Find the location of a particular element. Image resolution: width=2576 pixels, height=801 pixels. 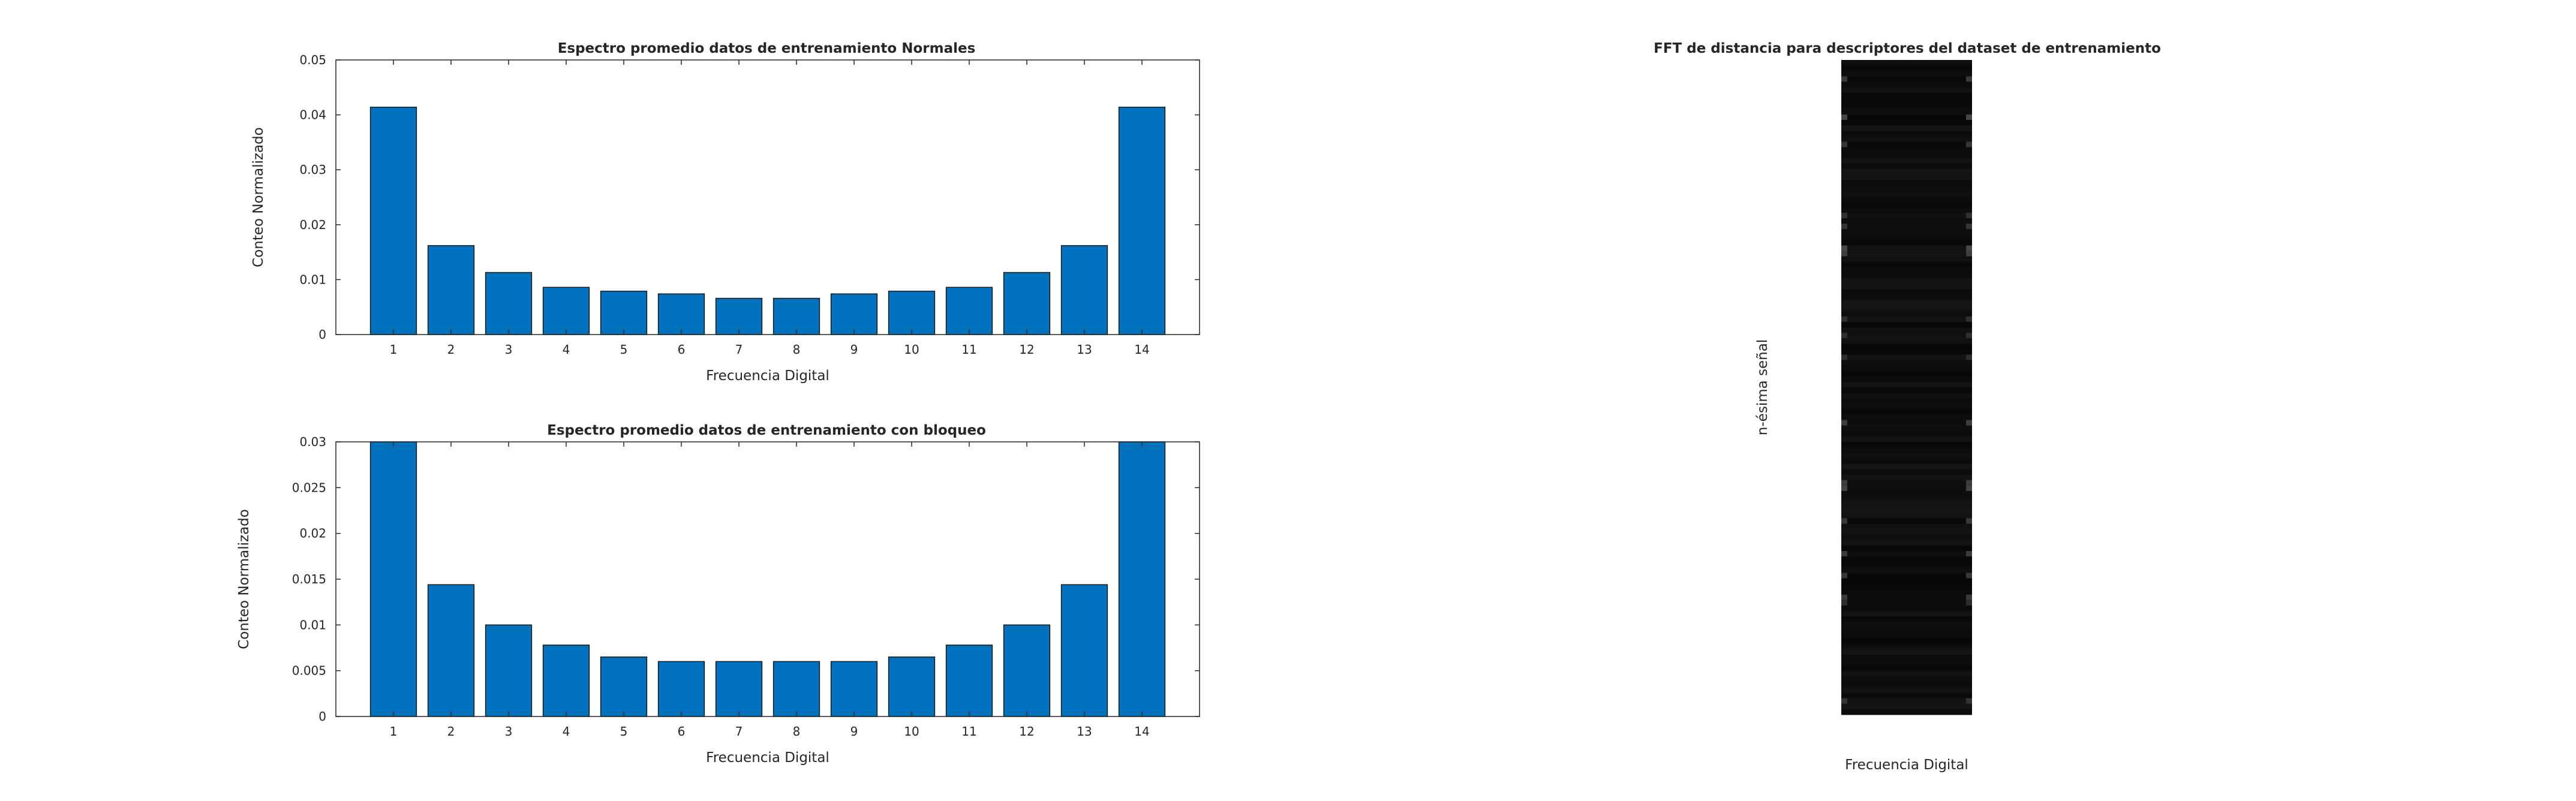

chart2-bars is located at coordinates (768, 579).